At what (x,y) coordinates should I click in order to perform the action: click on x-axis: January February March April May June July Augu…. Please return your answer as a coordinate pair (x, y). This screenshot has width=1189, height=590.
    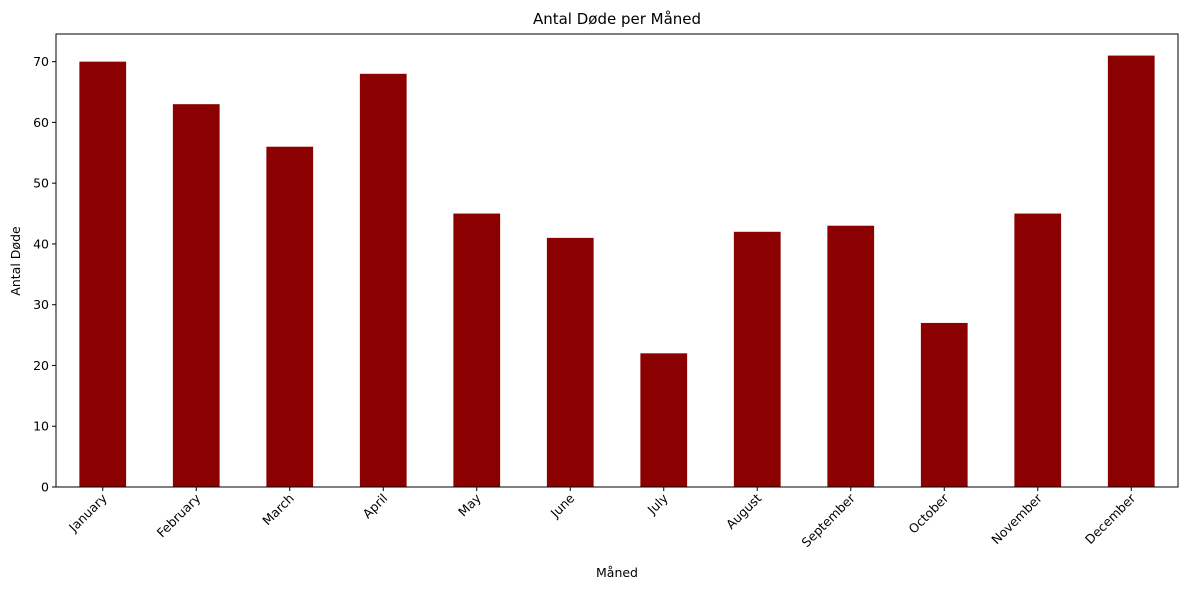
    Looking at the image, I should click on (602, 518).